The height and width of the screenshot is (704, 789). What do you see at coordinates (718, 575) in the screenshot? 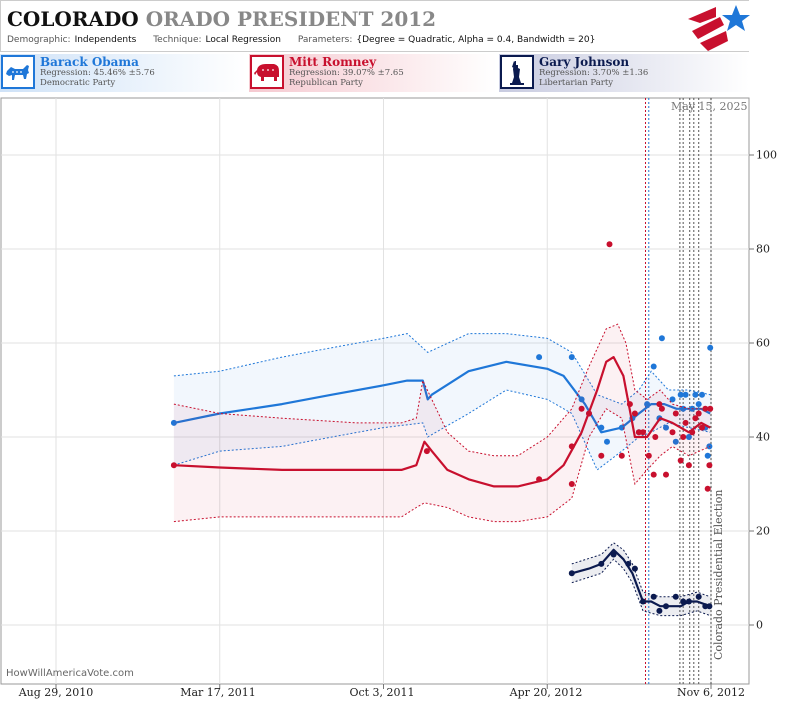
I see `election-label: Colorado Presidential Election` at bounding box center [718, 575].